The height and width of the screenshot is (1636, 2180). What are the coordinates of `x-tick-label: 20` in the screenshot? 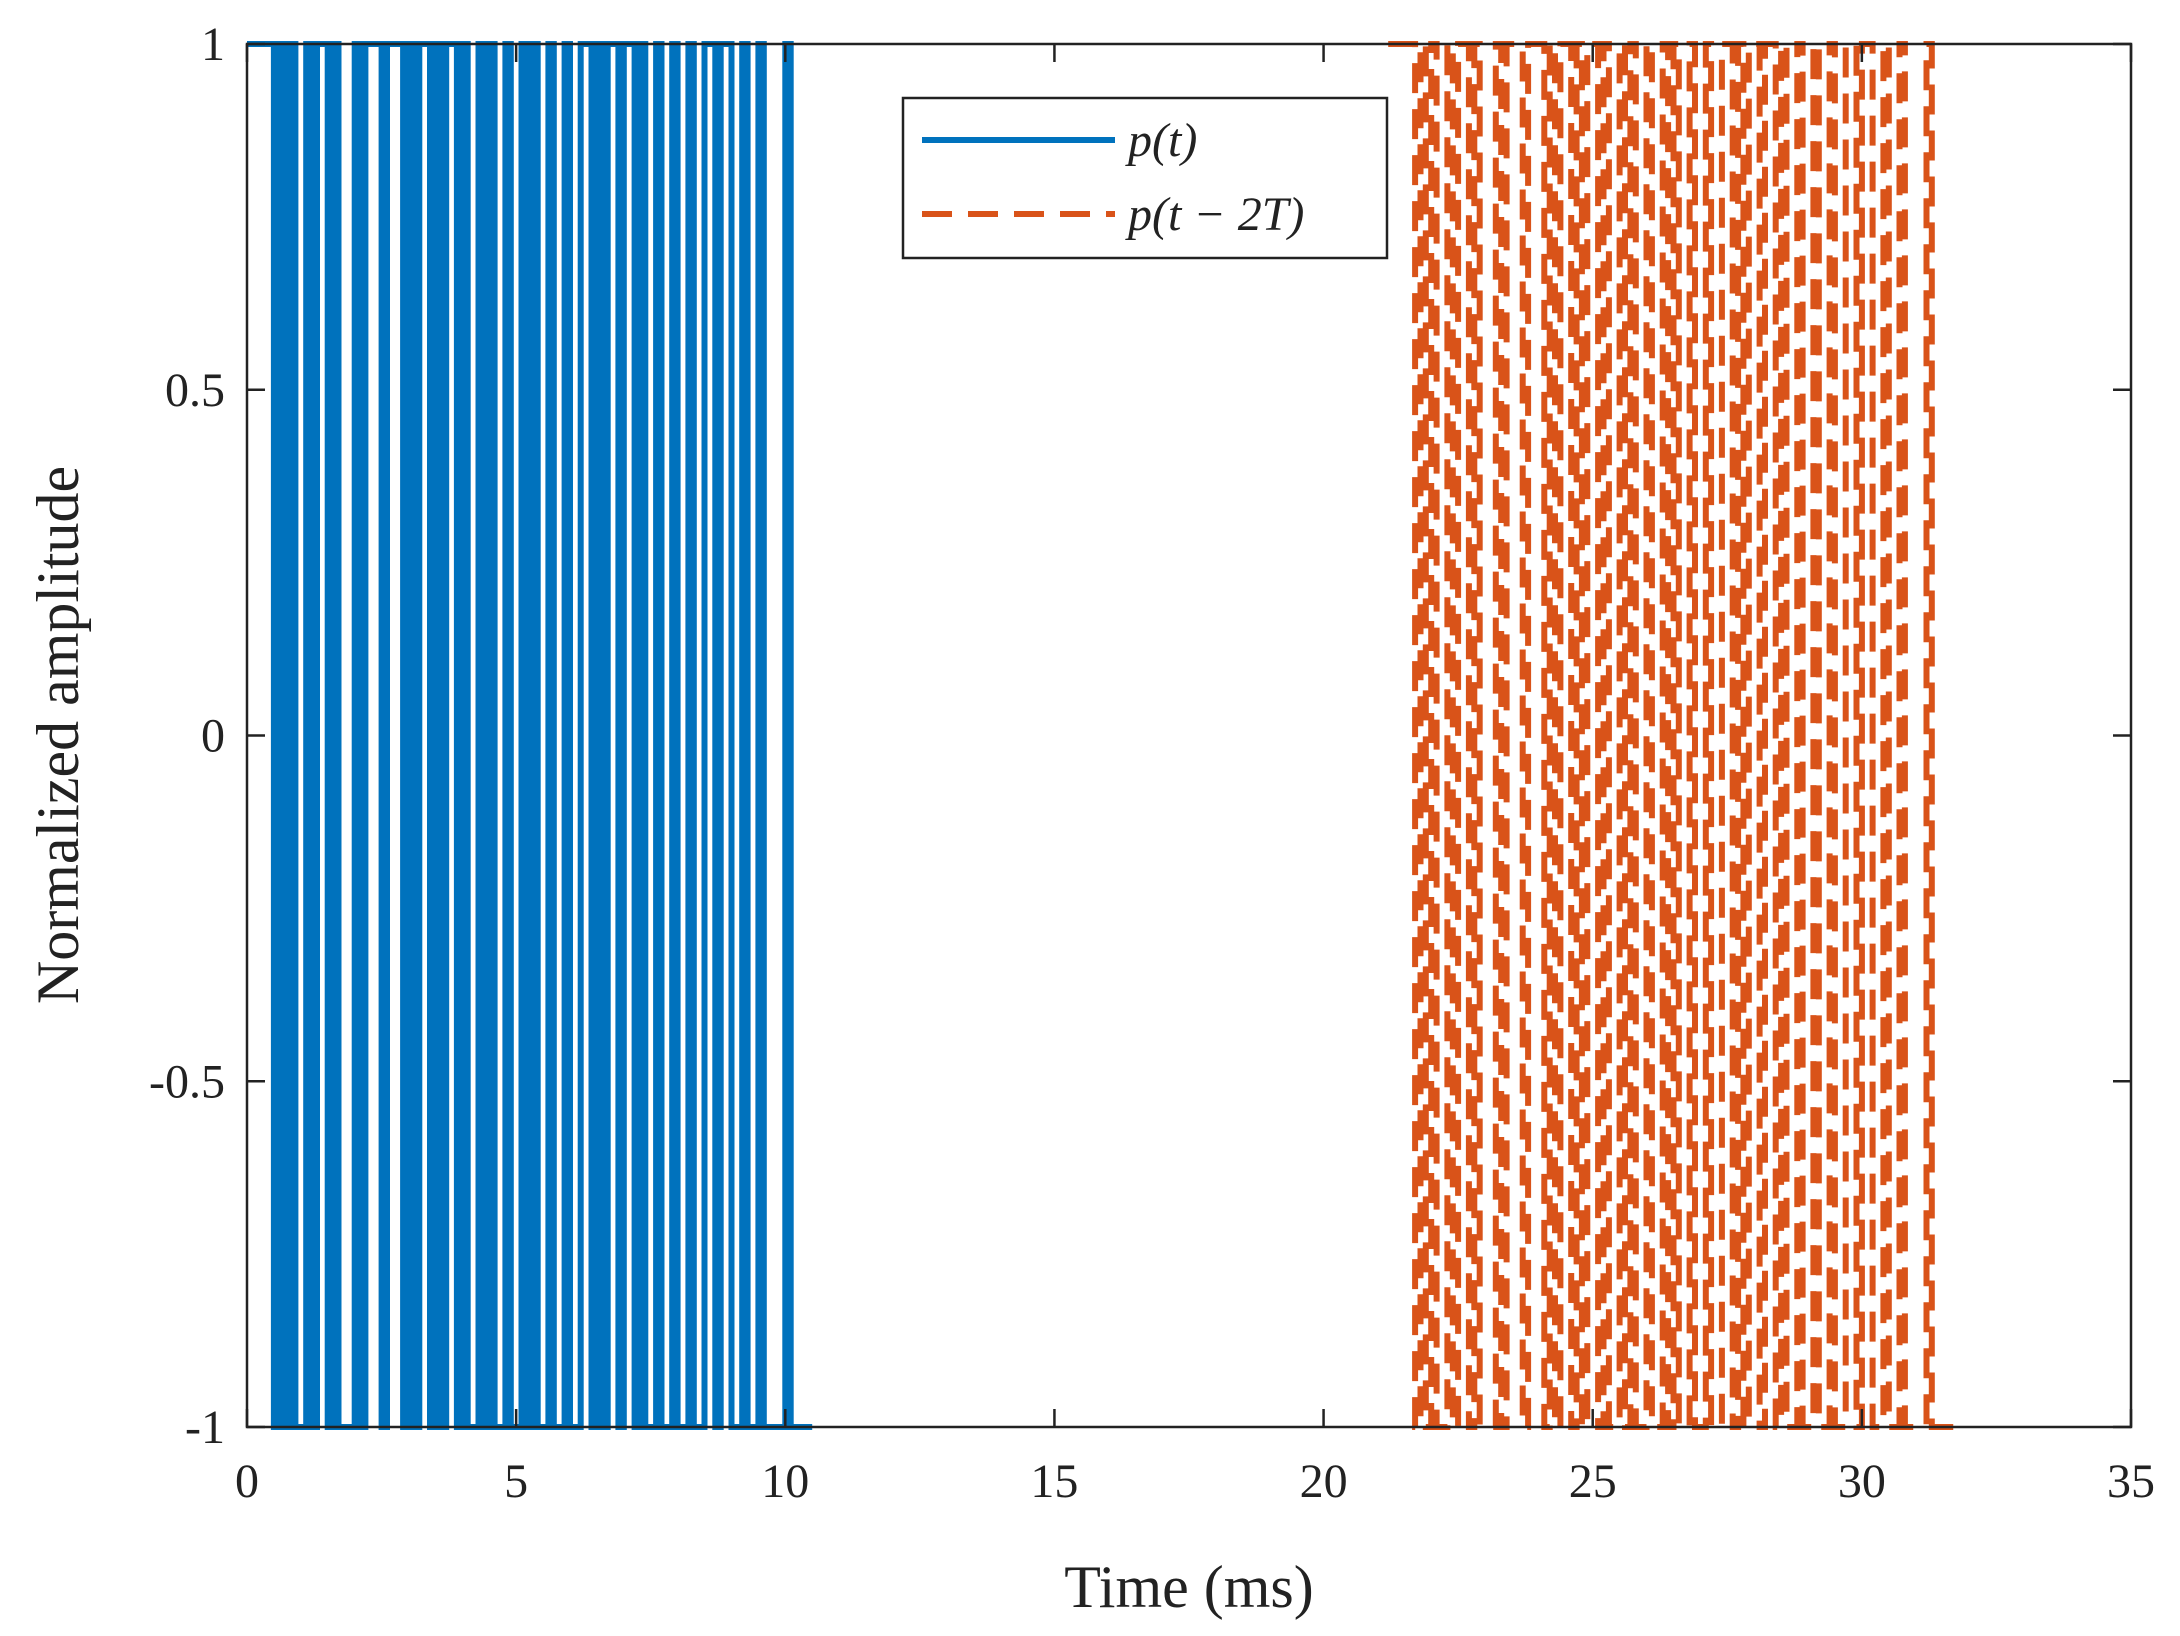 It's located at (1324, 1481).